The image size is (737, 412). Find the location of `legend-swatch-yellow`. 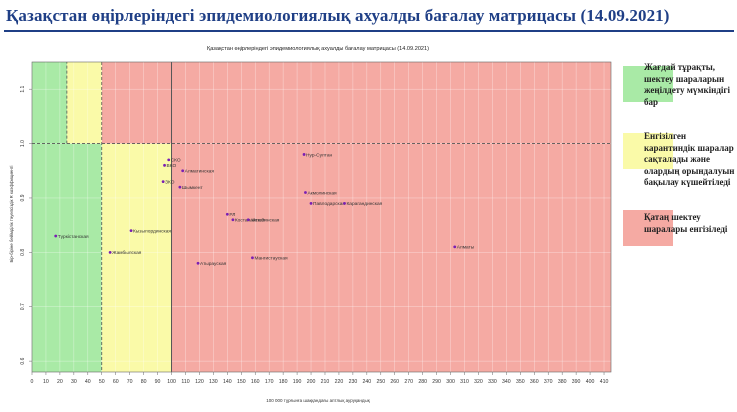

legend-swatch-yellow is located at coordinates (648, 151).